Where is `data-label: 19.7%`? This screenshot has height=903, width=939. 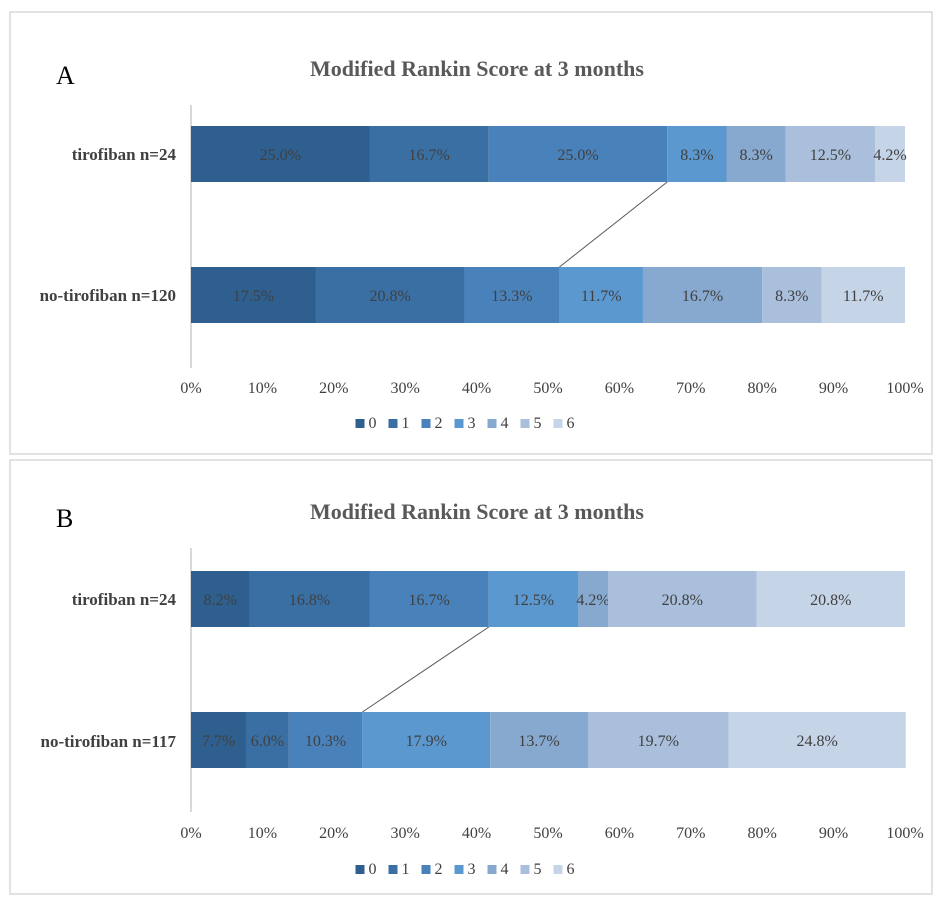 data-label: 19.7% is located at coordinates (658, 741).